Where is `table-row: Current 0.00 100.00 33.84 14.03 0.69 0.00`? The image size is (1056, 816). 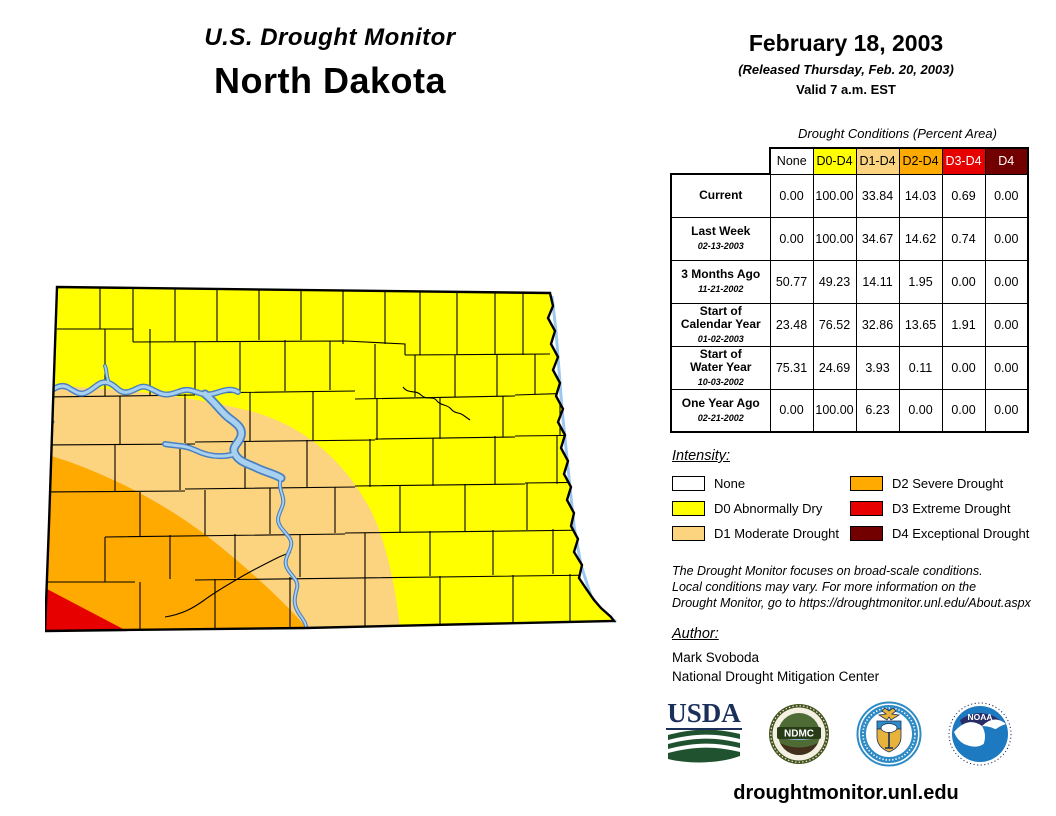 table-row: Current 0.00 100.00 33.84 14.03 0.69 0.00 is located at coordinates (849, 195).